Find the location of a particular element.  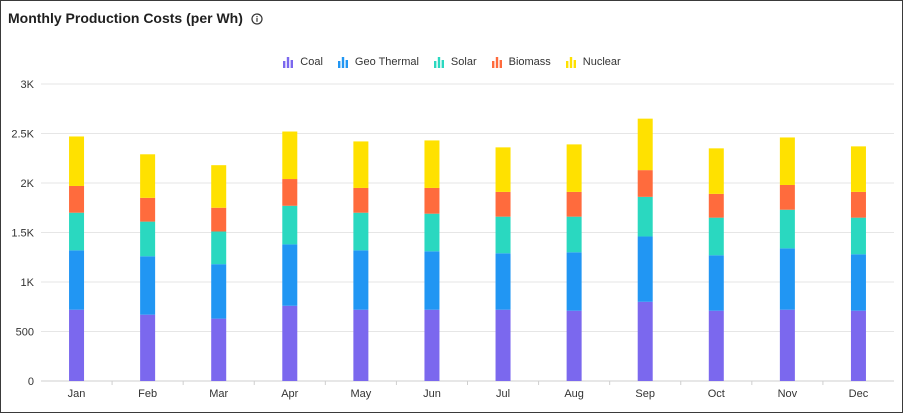

bar-nuclear-apr is located at coordinates (290, 155).